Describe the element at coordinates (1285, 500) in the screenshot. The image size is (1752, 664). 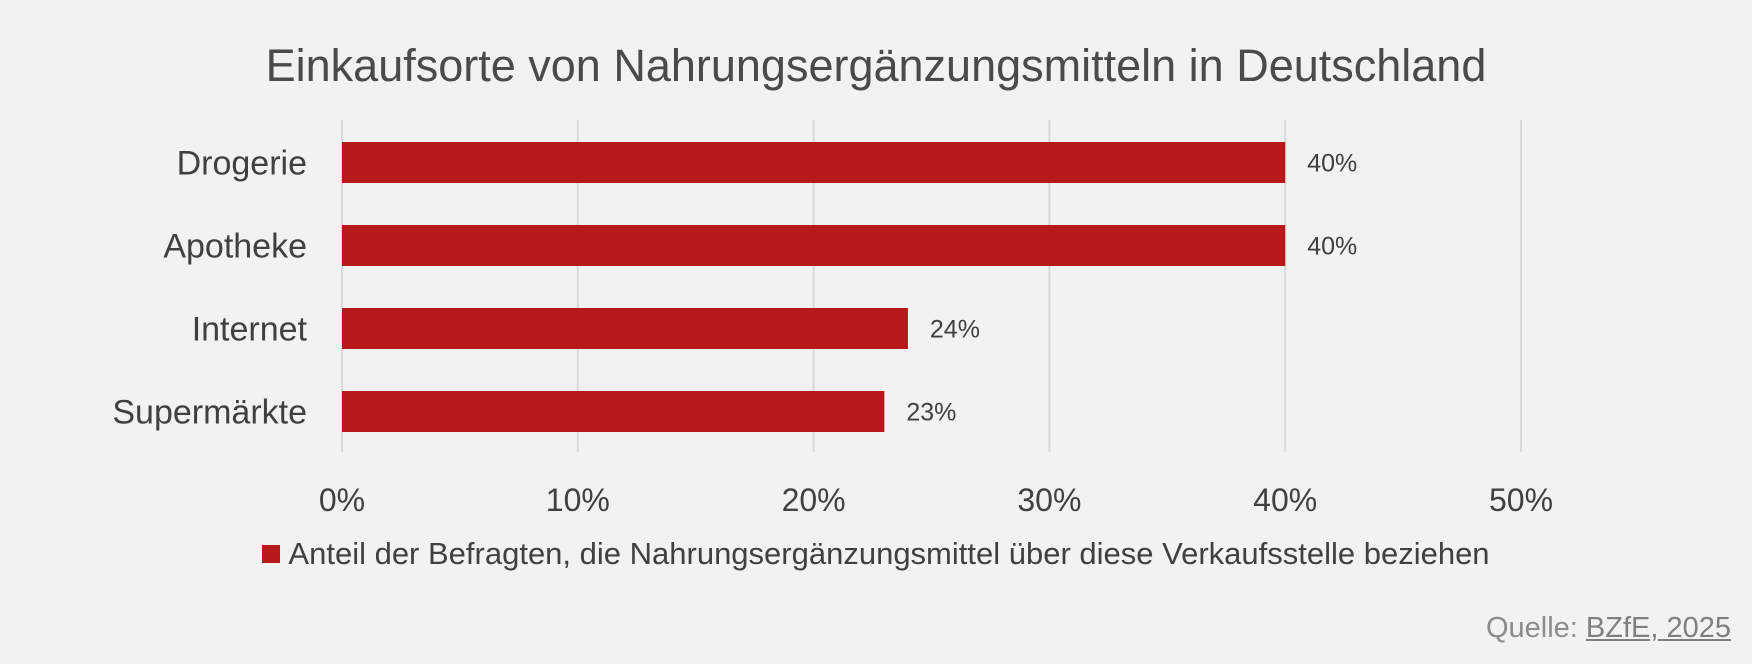
I see `x-tick-label: 40%` at that location.